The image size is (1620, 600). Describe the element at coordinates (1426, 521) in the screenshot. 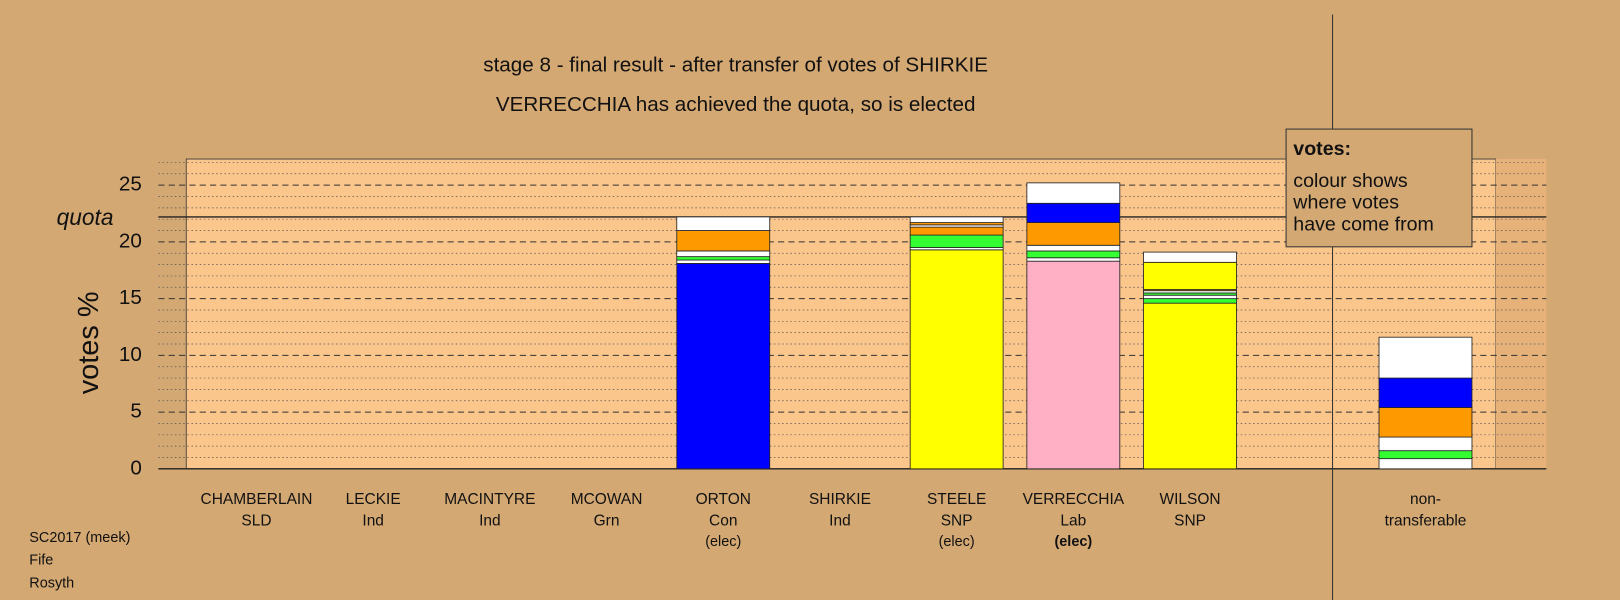

I see `x-tick-sublabel: transferable` at that location.